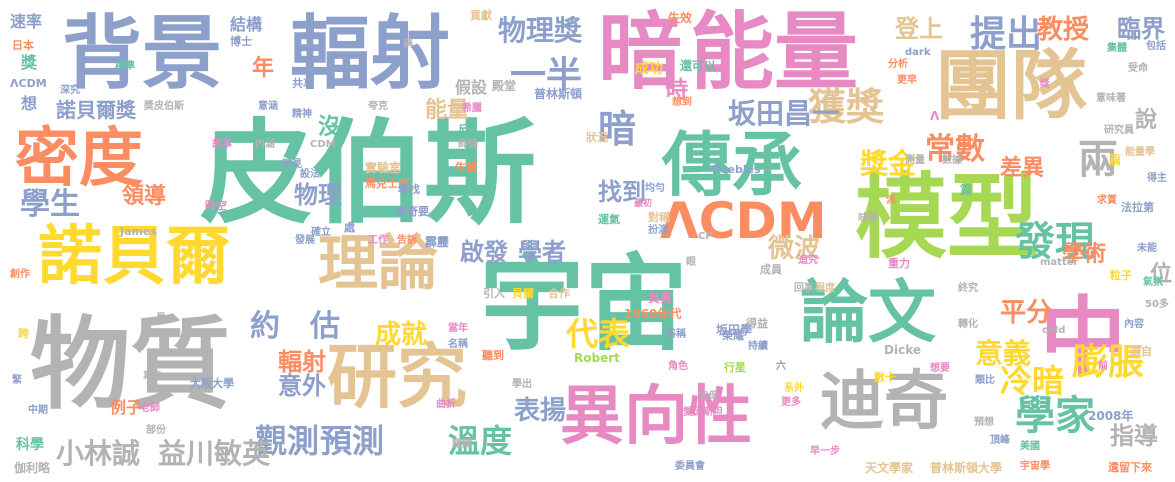 Image resolution: width=1175 pixels, height=482 pixels. Describe the element at coordinates (216, 205) in the screenshot. I see `cloud-word: 時空` at that location.